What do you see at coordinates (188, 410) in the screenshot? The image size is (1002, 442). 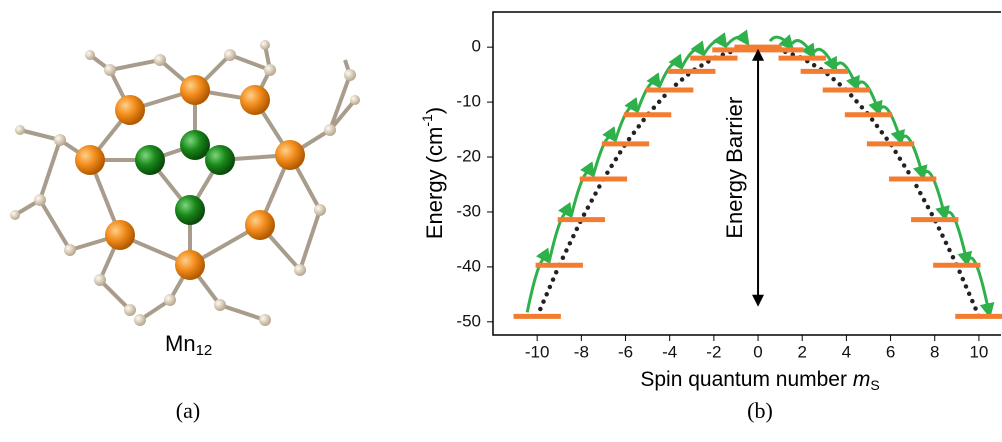 I see `panel-label: (a)` at bounding box center [188, 410].